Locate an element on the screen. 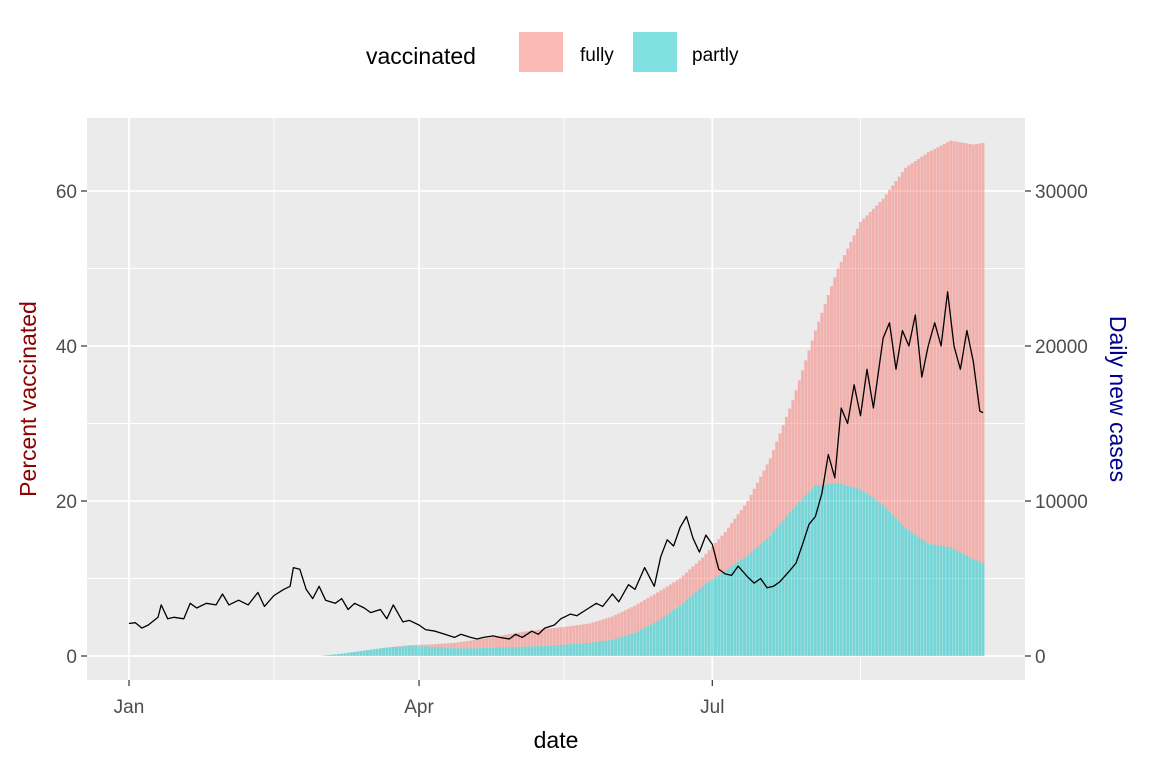 Image resolution: width=1152 pixels, height=768 pixels. y-right-tick-label: 10000 is located at coordinates (1061, 502).